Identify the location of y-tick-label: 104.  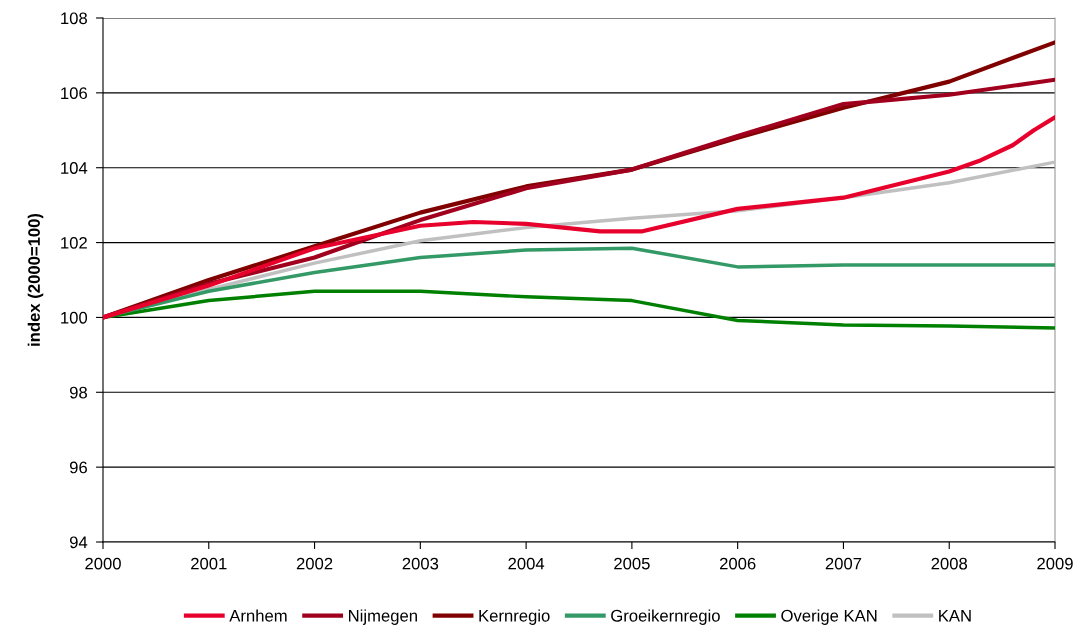
(74, 168).